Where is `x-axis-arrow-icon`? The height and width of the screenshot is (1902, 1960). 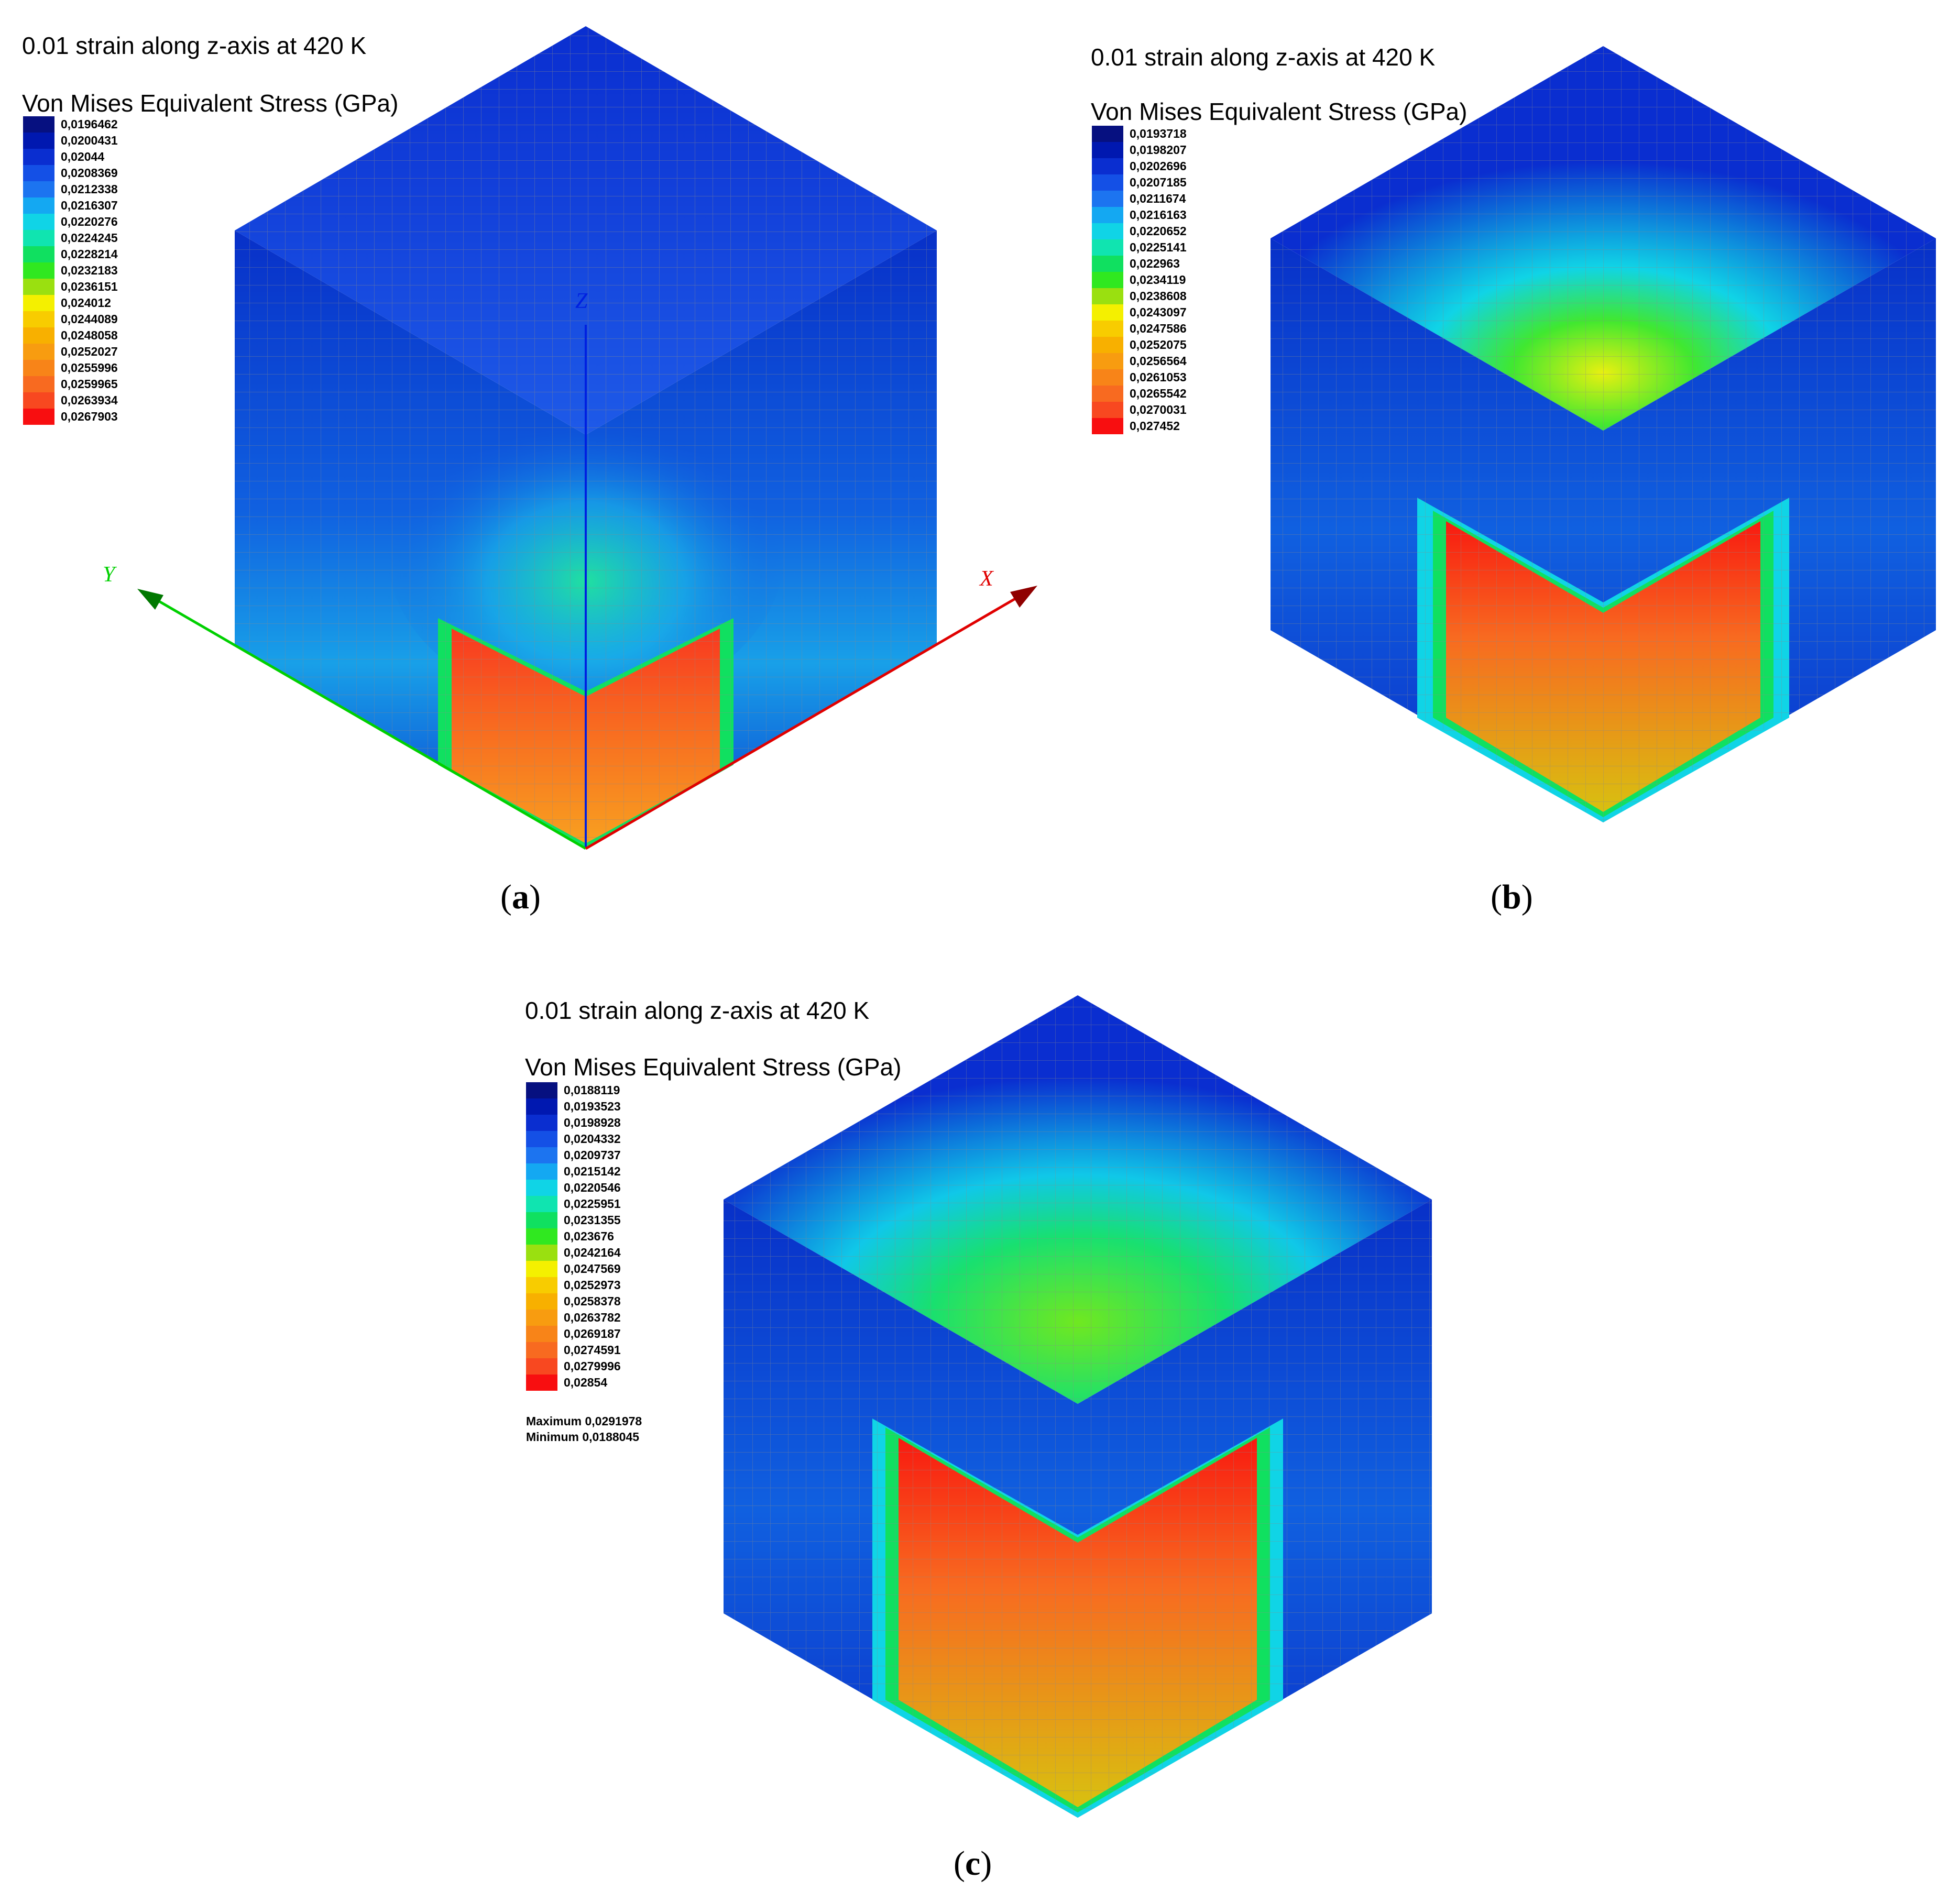 x-axis-arrow-icon is located at coordinates (1023, 597).